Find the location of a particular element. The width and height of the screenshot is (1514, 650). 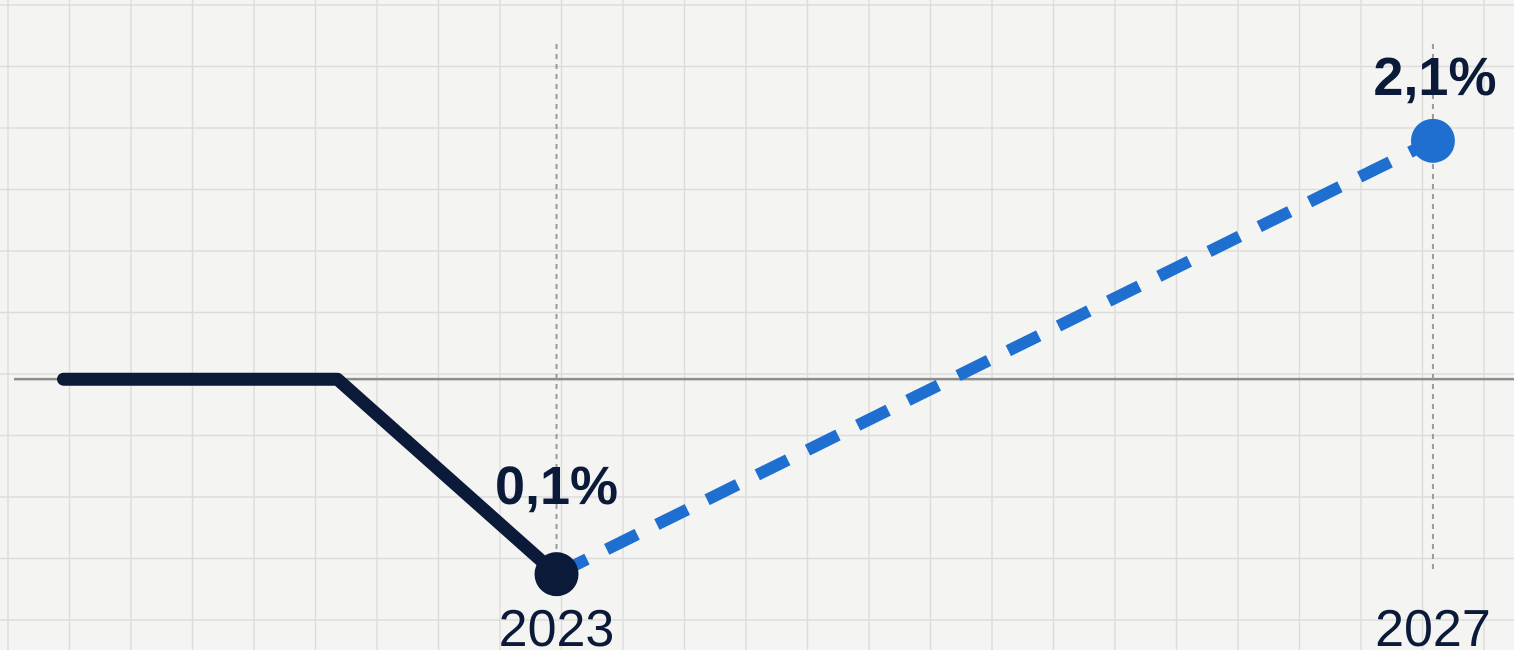

history-line is located at coordinates (310, 476).